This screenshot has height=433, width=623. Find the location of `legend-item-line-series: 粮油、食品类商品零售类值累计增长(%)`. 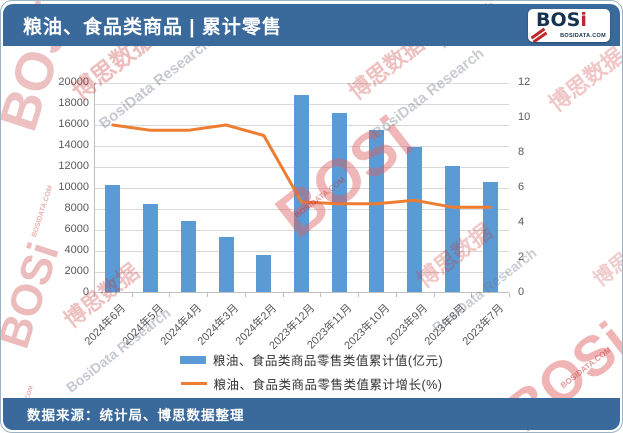

legend-item-line-series: 粮油、食品类商品零售类值累计增长(%) is located at coordinates (311, 383).